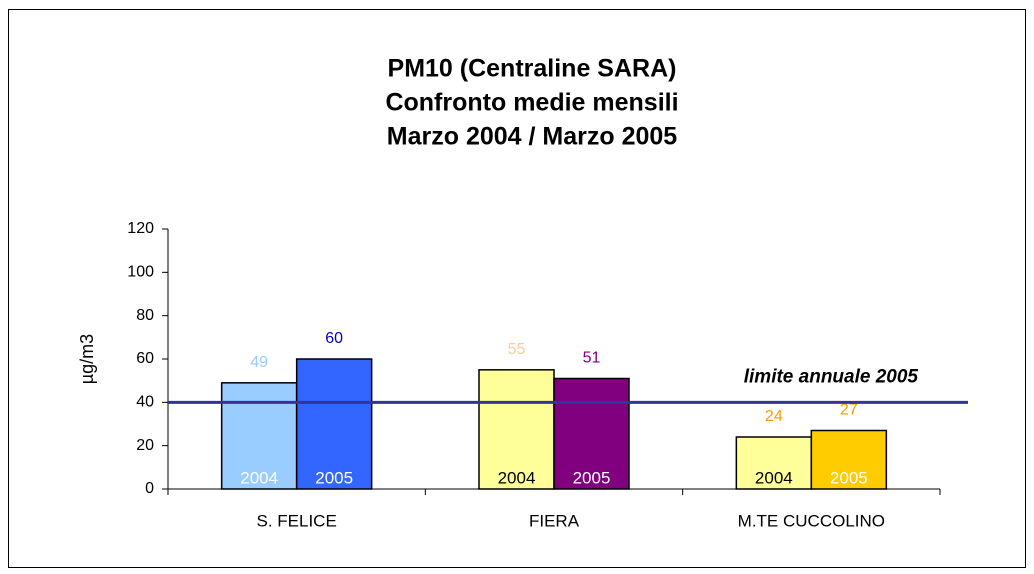 The image size is (1034, 574). I want to click on reference-label: limite annuale 2005, so click(831, 376).